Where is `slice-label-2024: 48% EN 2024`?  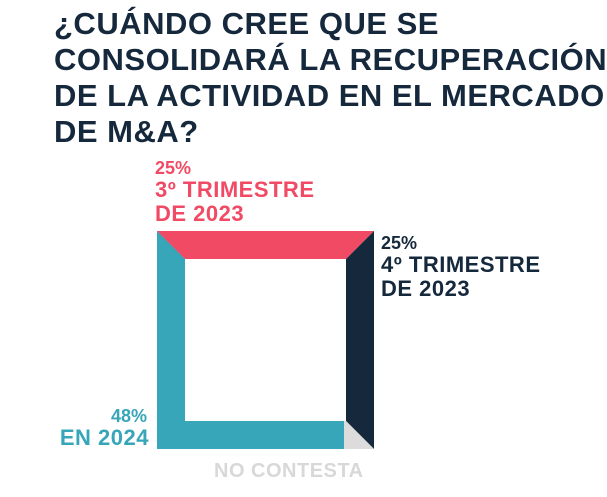 slice-label-2024: 48% EN 2024 is located at coordinates (101, 428).